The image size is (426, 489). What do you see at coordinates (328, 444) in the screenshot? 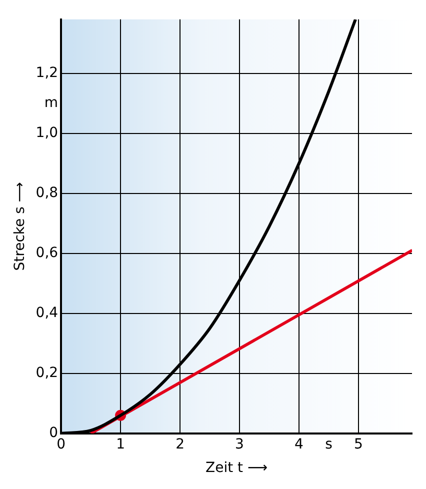
I see `x-tick-label: s` at bounding box center [328, 444].